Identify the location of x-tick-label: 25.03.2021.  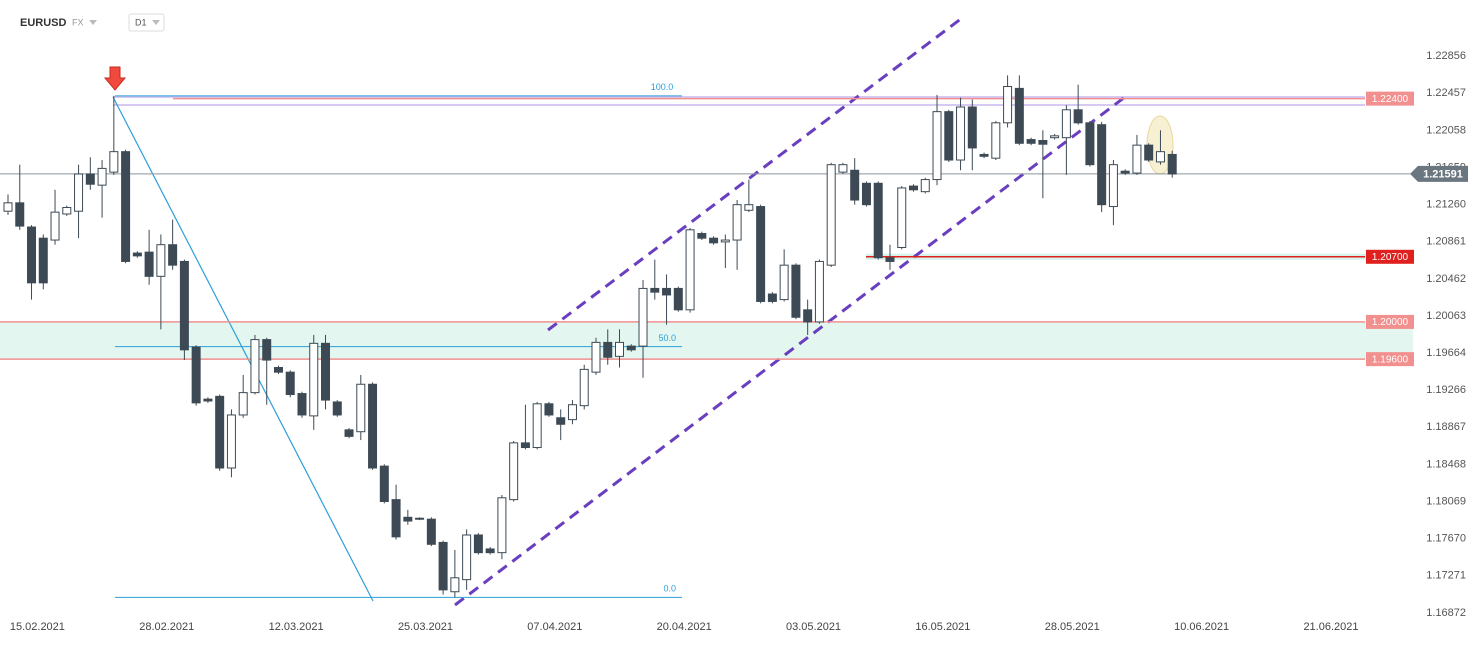
(425, 627).